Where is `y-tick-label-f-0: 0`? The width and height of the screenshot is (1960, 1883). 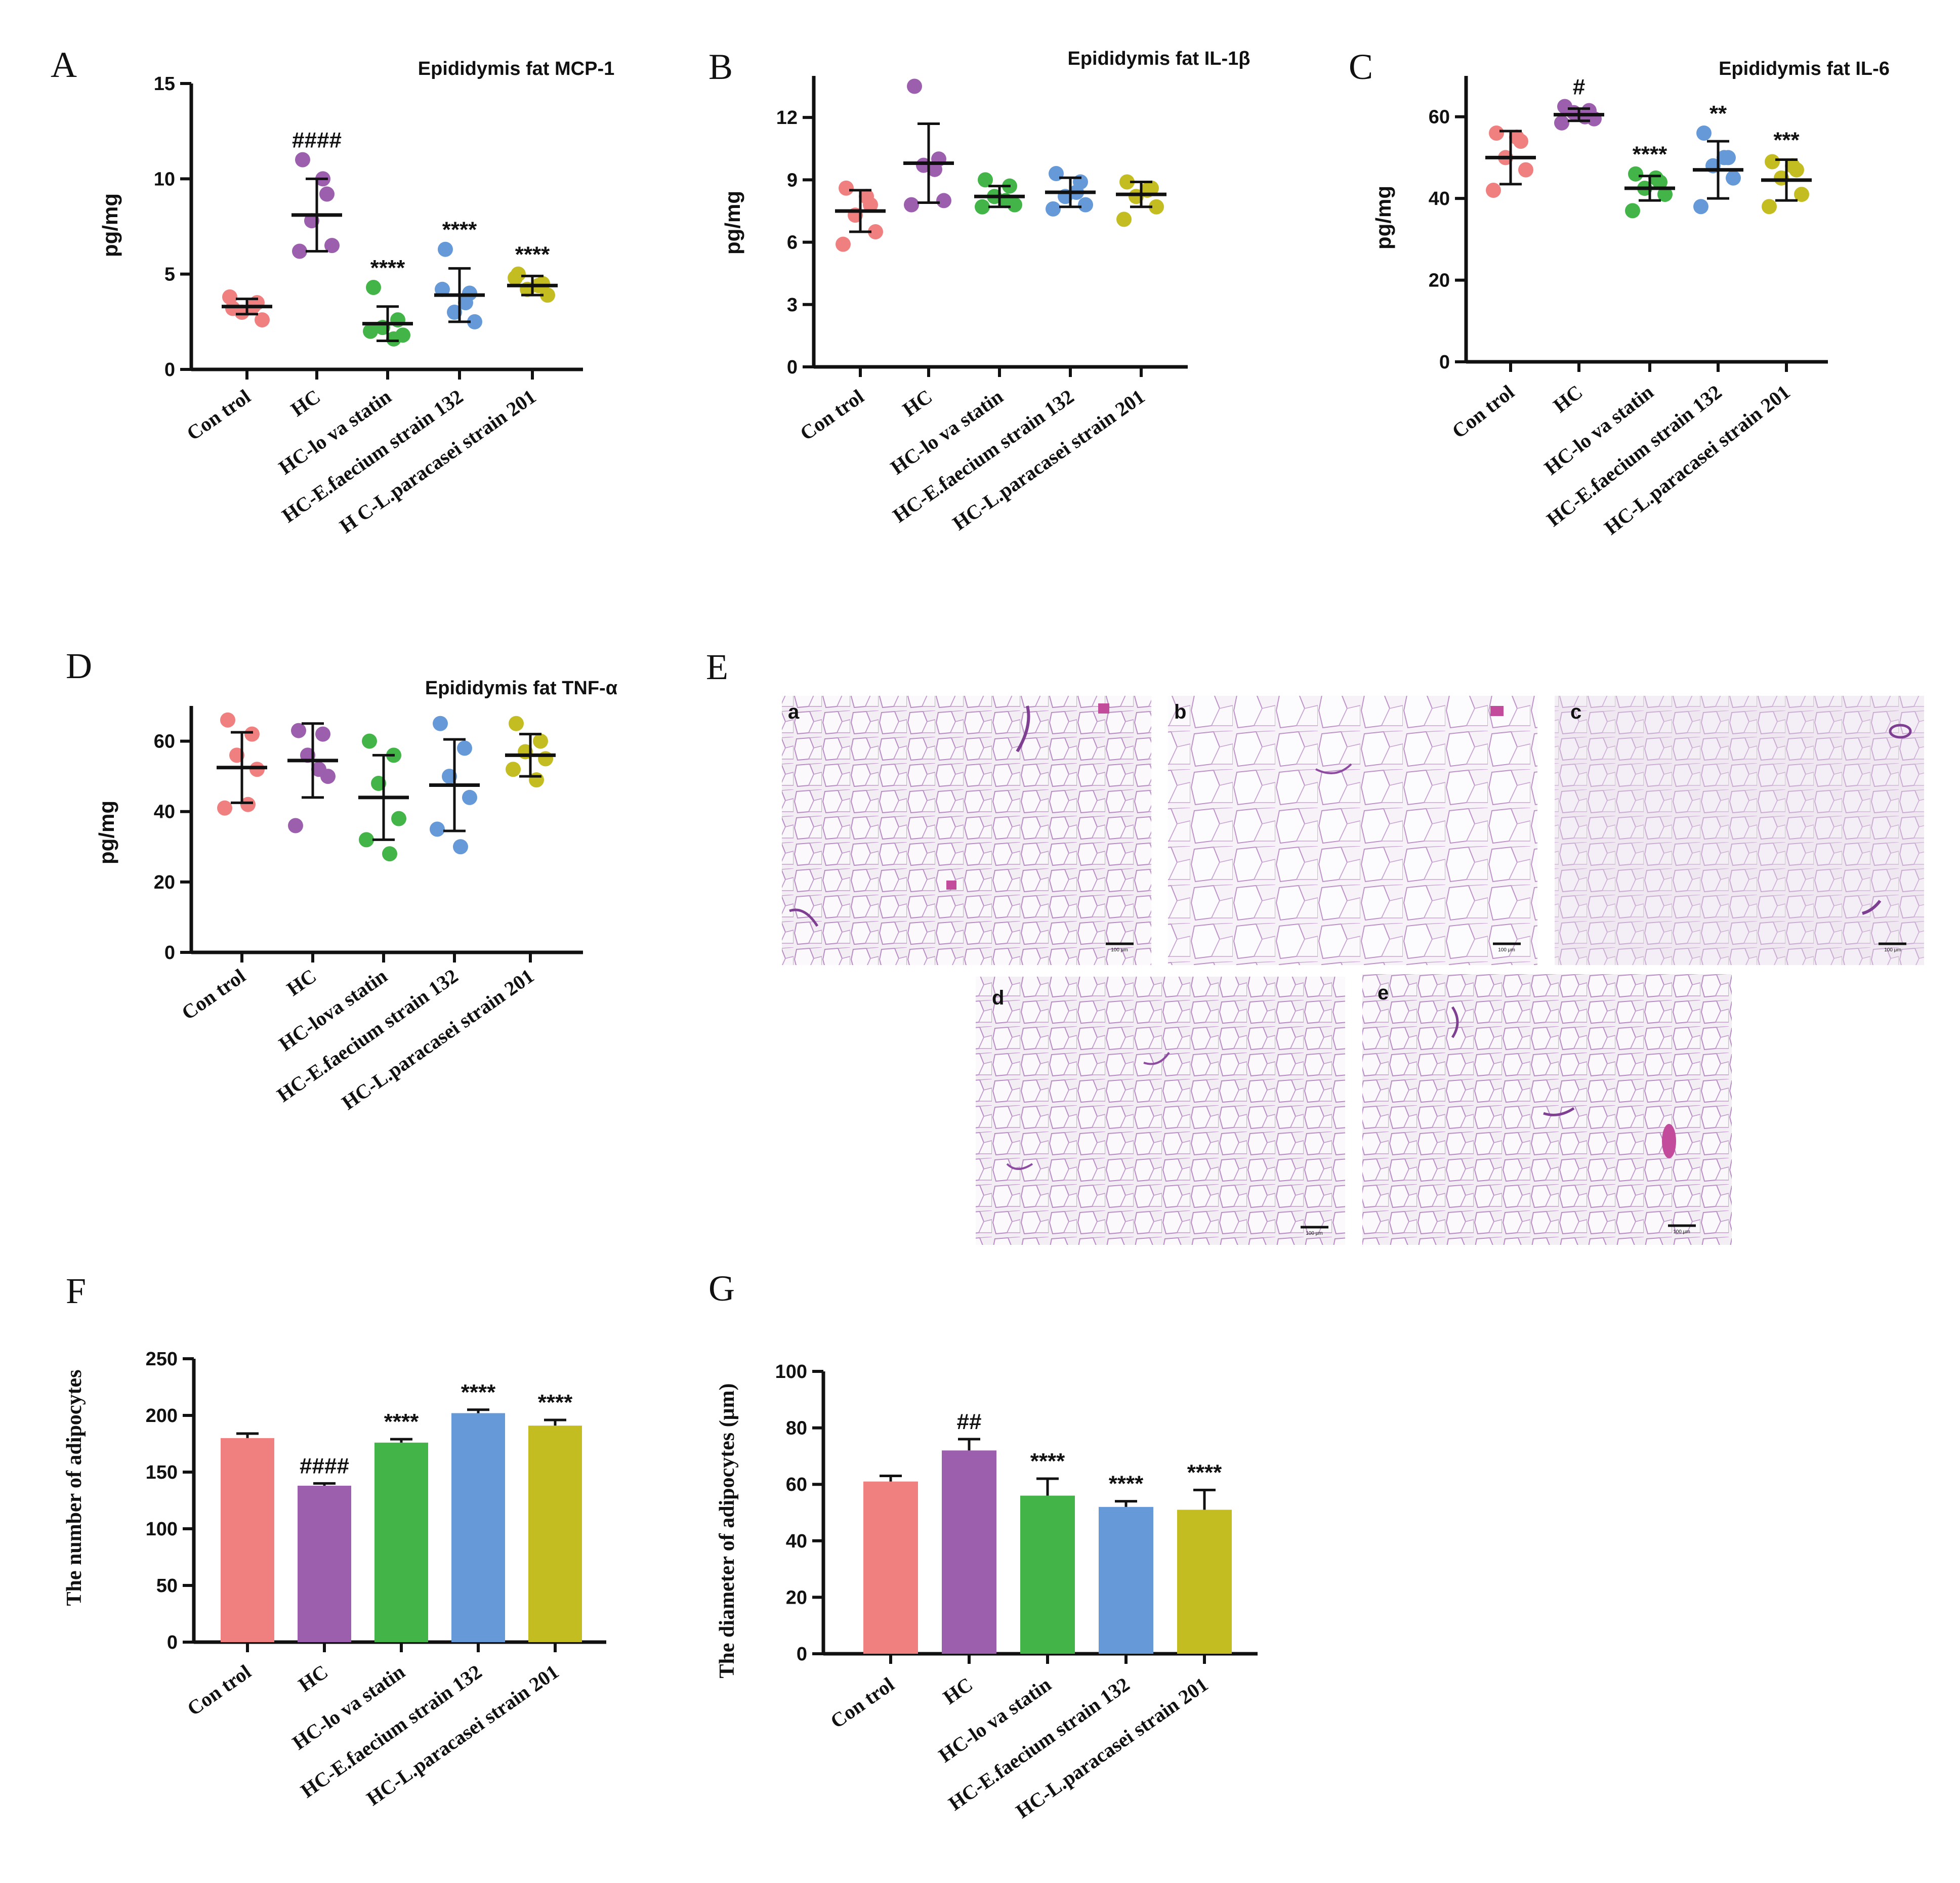
y-tick-label-f-0: 0 is located at coordinates (172, 1642).